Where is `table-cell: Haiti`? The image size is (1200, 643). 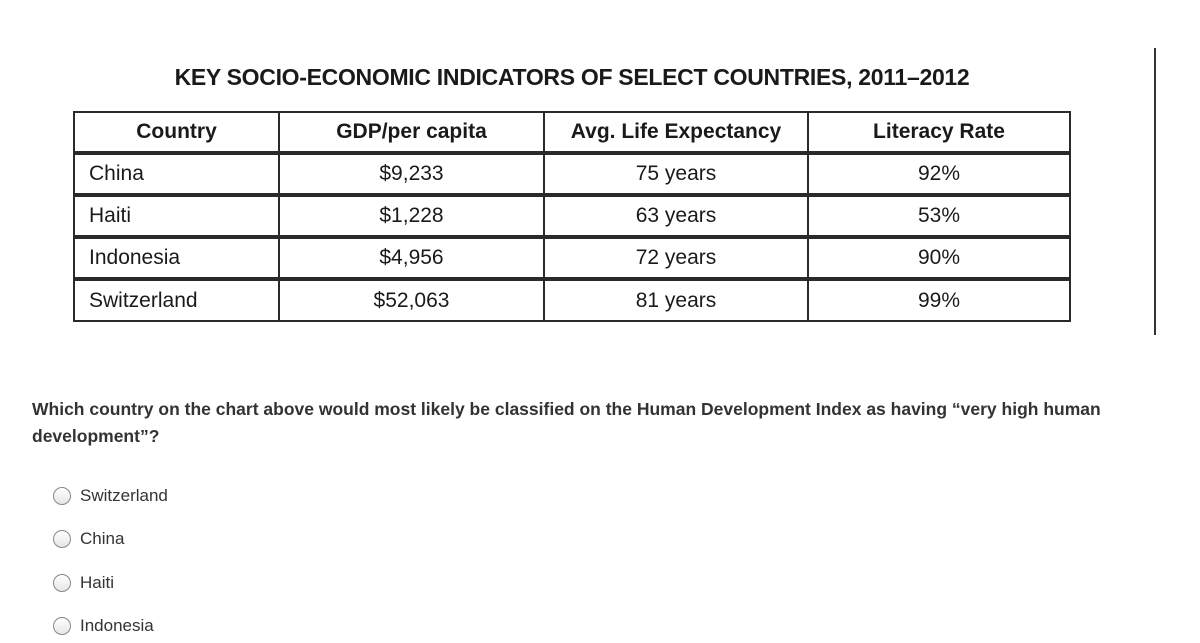
table-cell: Haiti is located at coordinates (110, 215).